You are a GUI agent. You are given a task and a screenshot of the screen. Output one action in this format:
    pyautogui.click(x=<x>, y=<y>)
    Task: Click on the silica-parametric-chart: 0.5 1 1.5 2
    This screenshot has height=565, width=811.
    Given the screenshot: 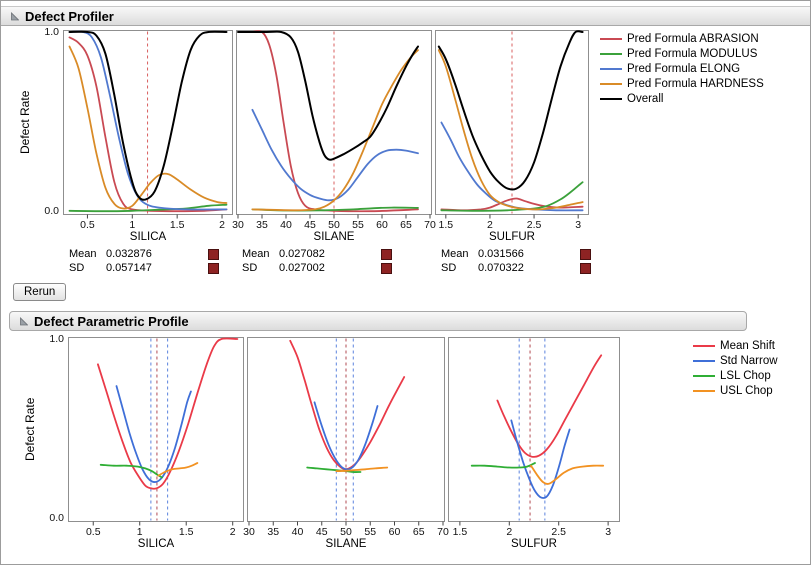 What is the action you would take?
    pyautogui.click(x=156, y=437)
    